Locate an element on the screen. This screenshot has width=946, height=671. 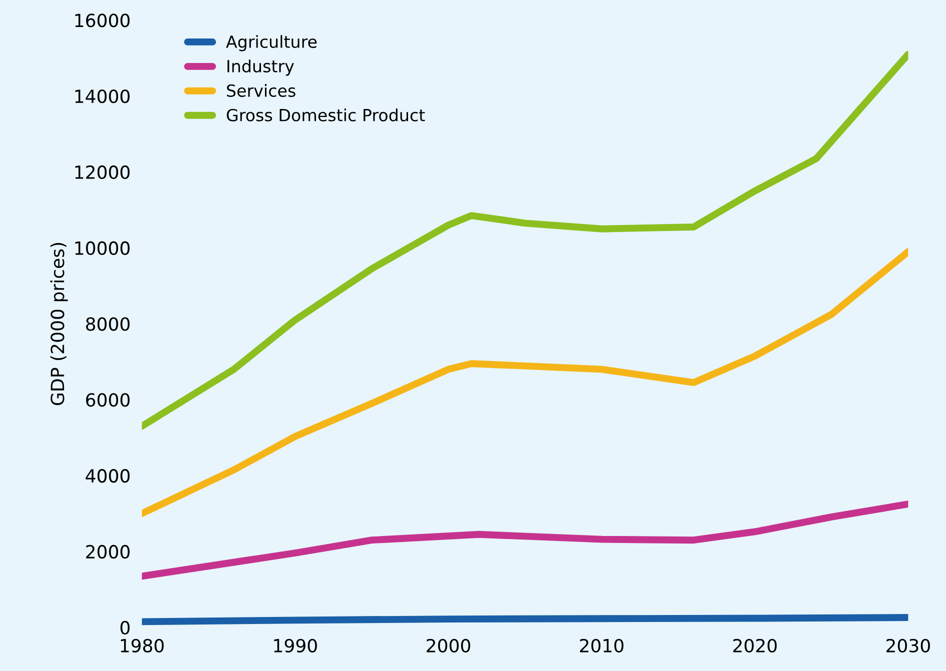
y-tick-label: 0 is located at coordinates (125, 627).